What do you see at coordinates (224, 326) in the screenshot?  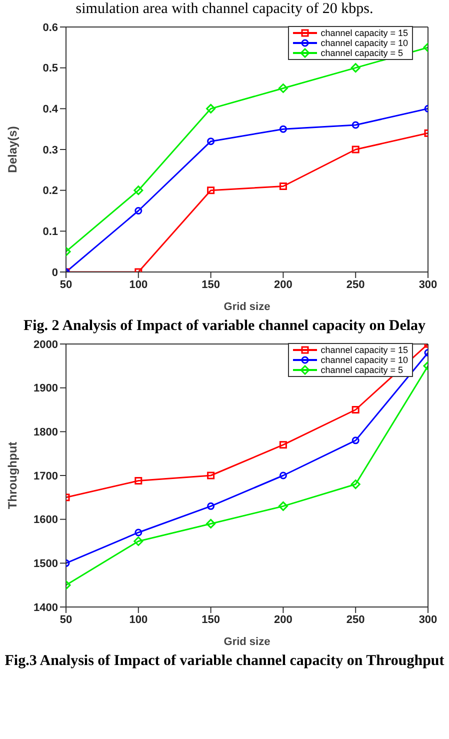 I see `caption: Fig. 2 Analysis of Impact of variable channel capacity on Delay` at bounding box center [224, 326].